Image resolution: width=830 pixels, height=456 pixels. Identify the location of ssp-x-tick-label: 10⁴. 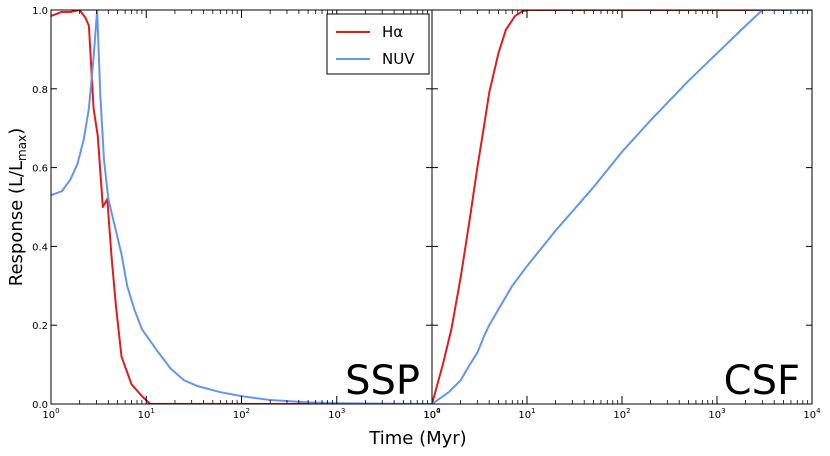
(432, 414).